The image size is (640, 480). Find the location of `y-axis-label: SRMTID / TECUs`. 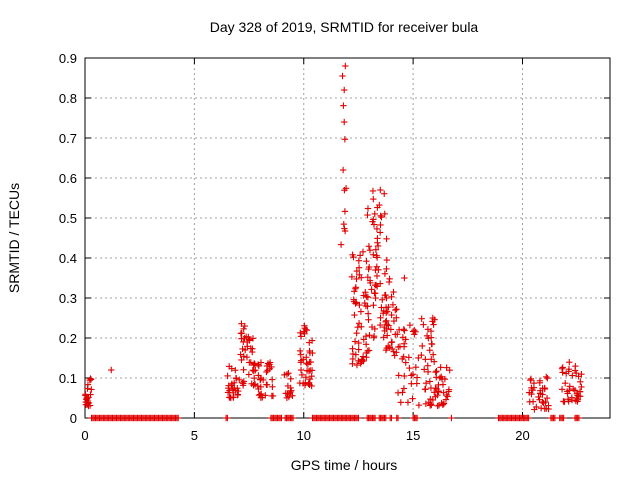

y-axis-label: SRMTID / TECUs is located at coordinates (14, 238).